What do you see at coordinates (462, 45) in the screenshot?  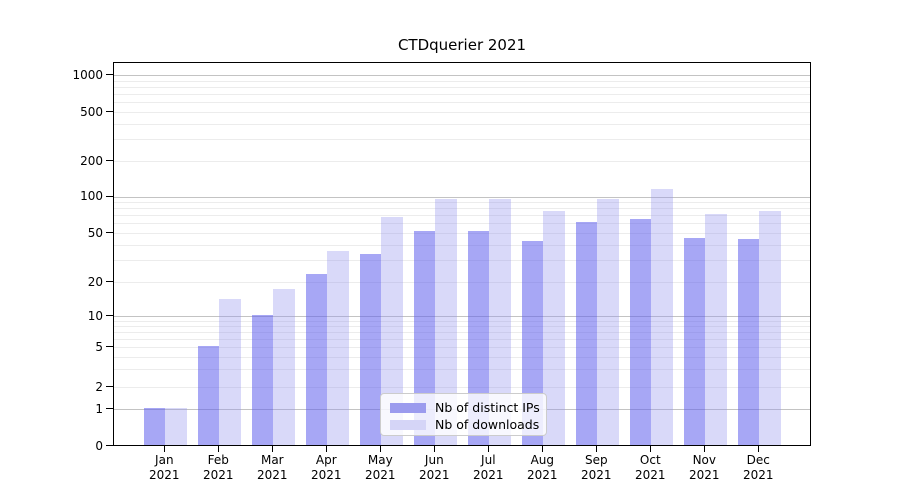 I see `chart-title: CTDquerier 2021` at bounding box center [462, 45].